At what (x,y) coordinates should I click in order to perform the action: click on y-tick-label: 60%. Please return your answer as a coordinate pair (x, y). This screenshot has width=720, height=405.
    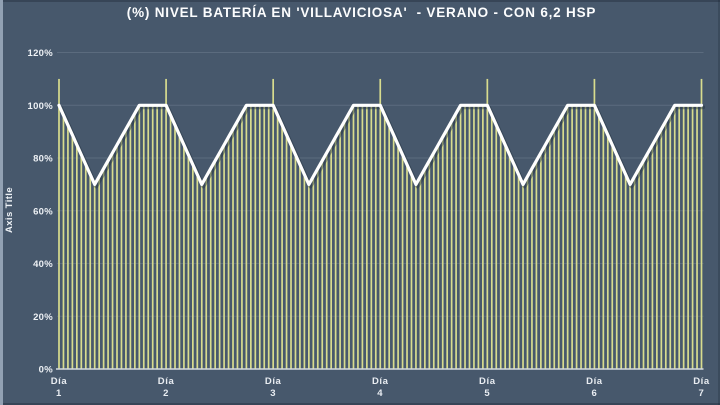
    Looking at the image, I should click on (43, 211).